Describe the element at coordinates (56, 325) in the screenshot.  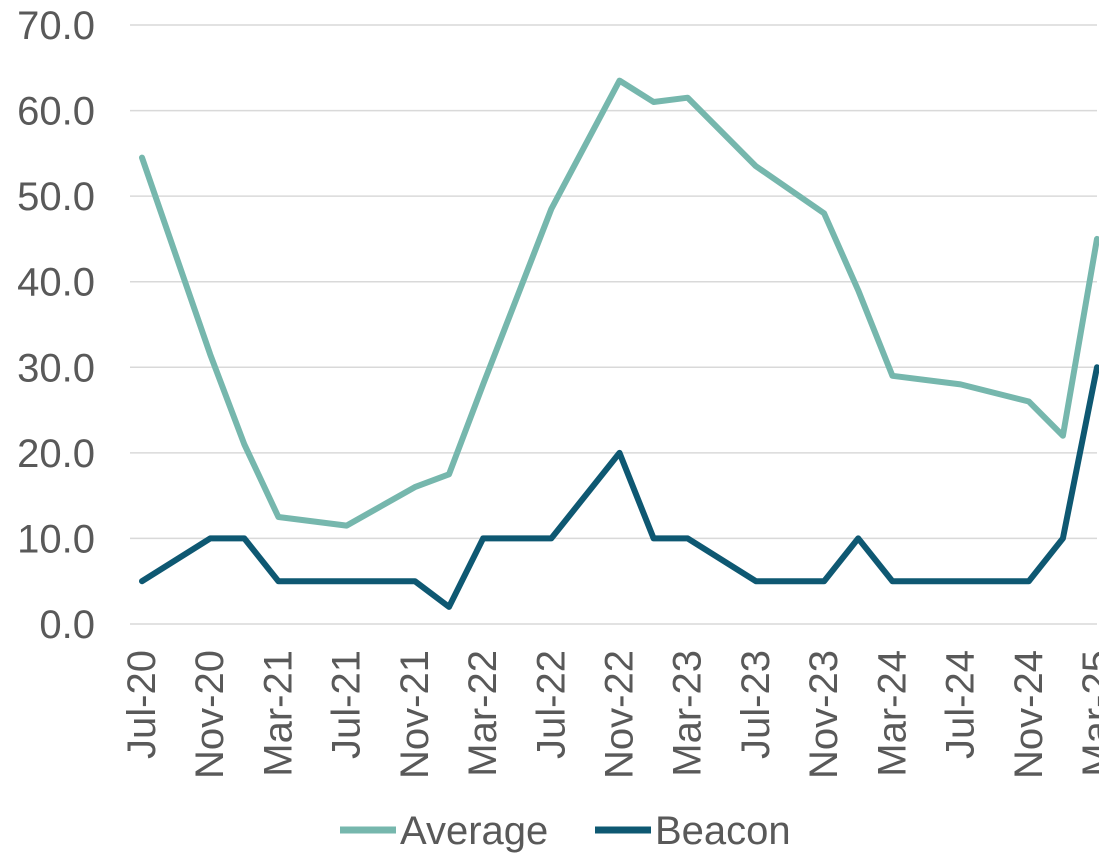
I see `y-axis: 0.0 10.0 20.0 30.0 40.0 50.0 60.0 70.0` at that location.